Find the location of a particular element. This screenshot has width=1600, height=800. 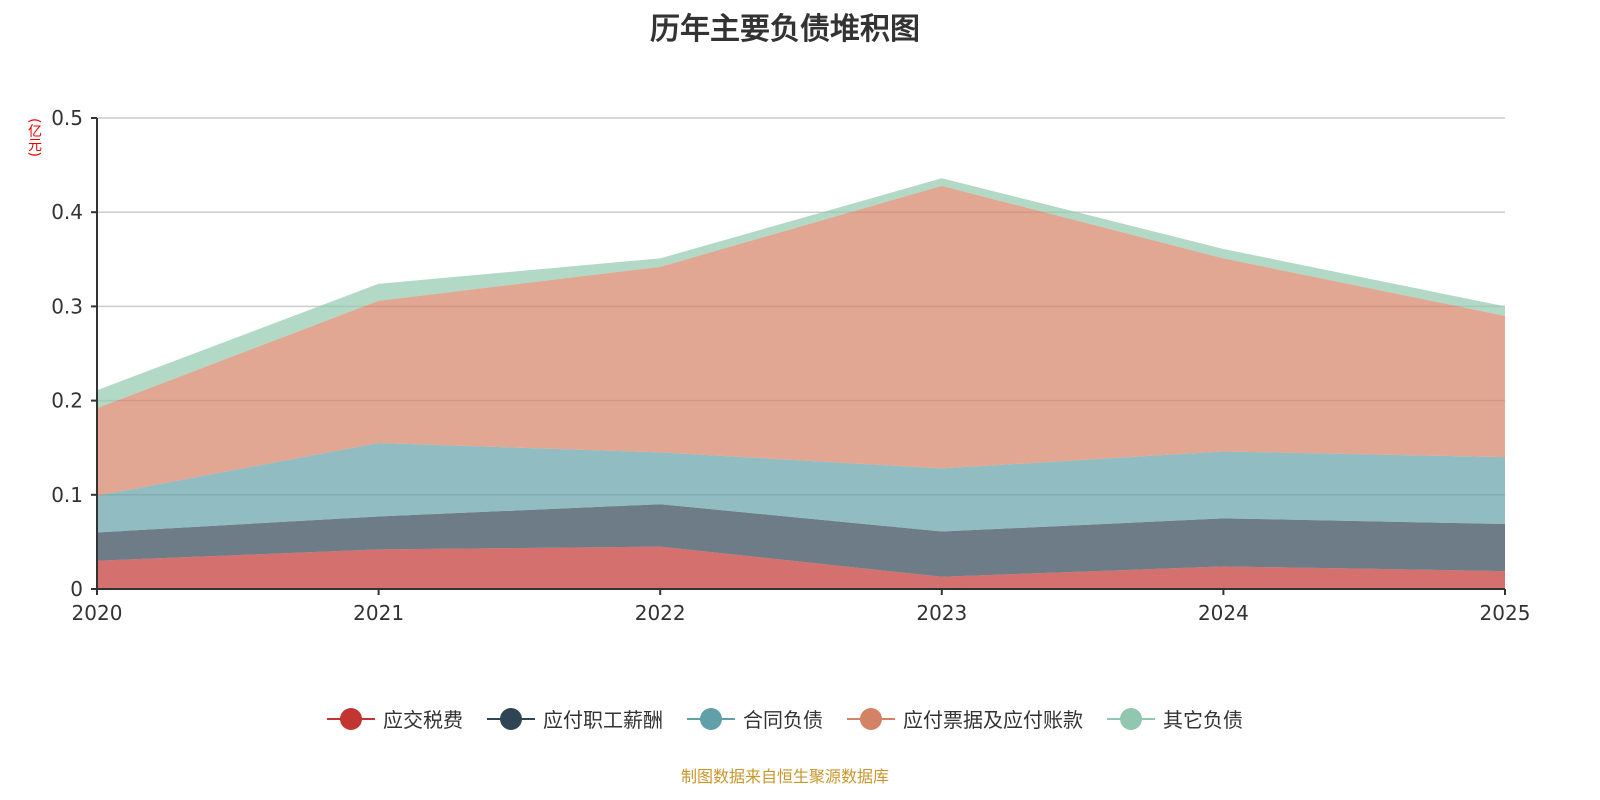

y-tick-label: 0.1 is located at coordinates (67, 495).